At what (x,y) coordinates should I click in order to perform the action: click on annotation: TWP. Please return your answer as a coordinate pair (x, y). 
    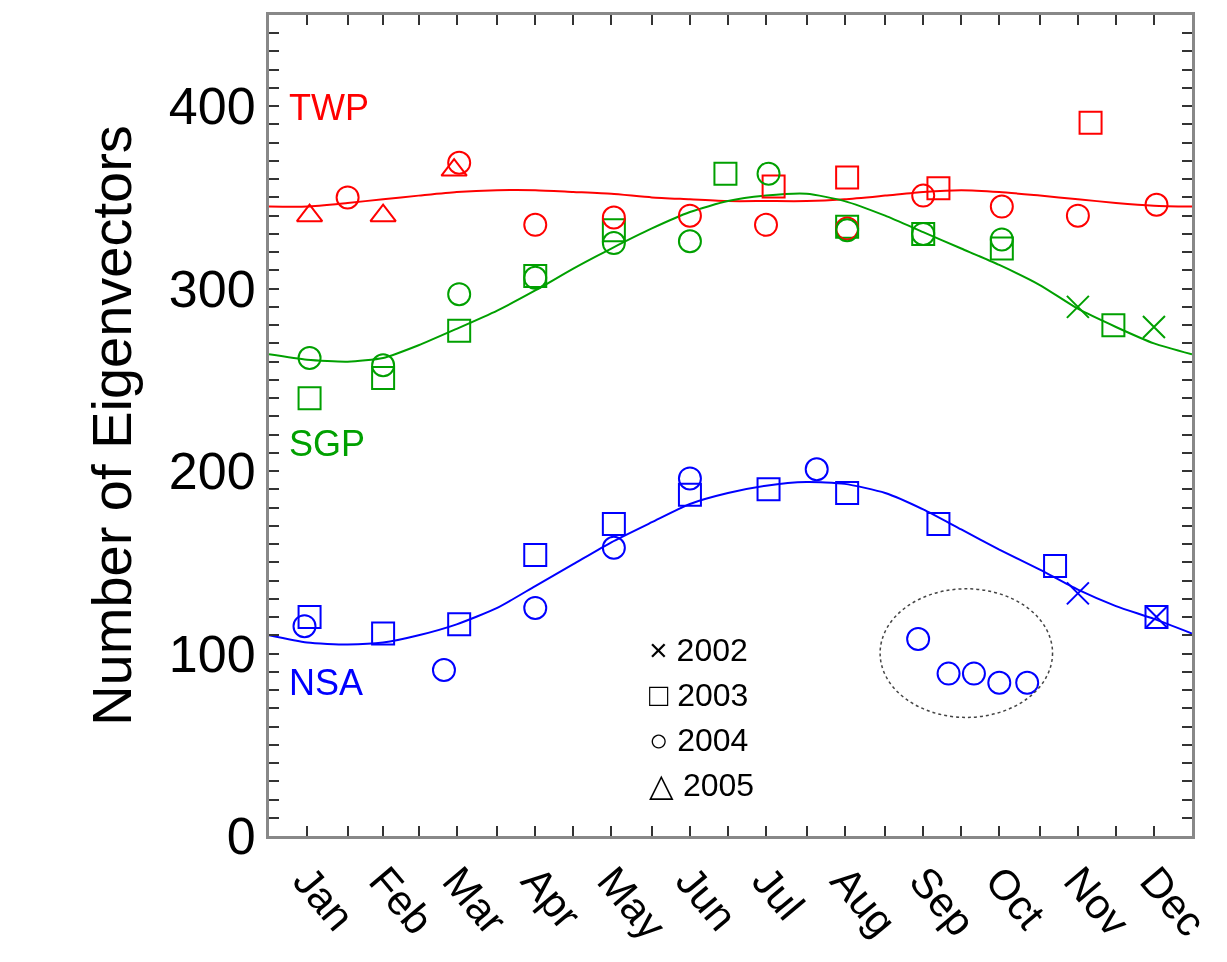
    Looking at the image, I should click on (329, 107).